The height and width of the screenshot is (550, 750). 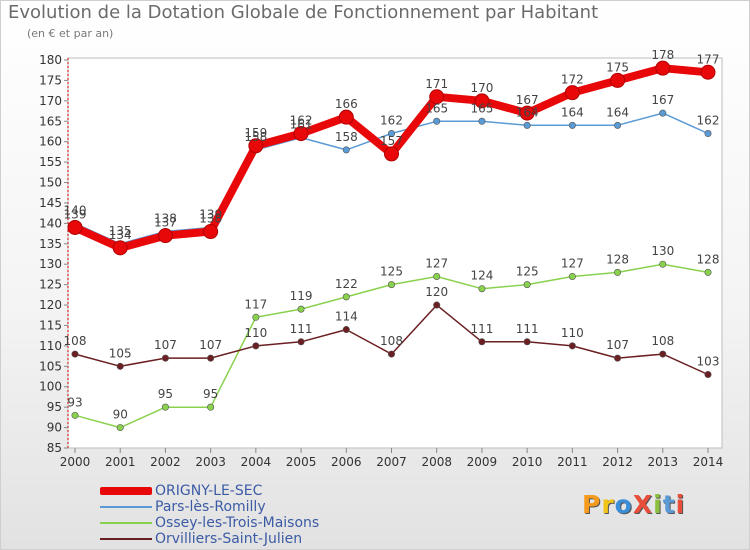 I want to click on proxiti-logo: ProXiti, so click(x=633, y=504).